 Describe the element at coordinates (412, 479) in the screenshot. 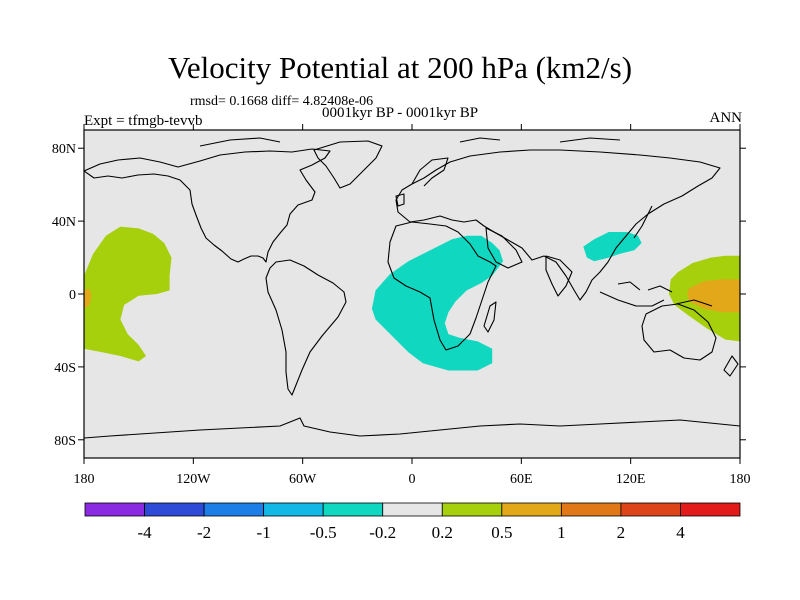

I see `lon-tick-label: 0` at that location.